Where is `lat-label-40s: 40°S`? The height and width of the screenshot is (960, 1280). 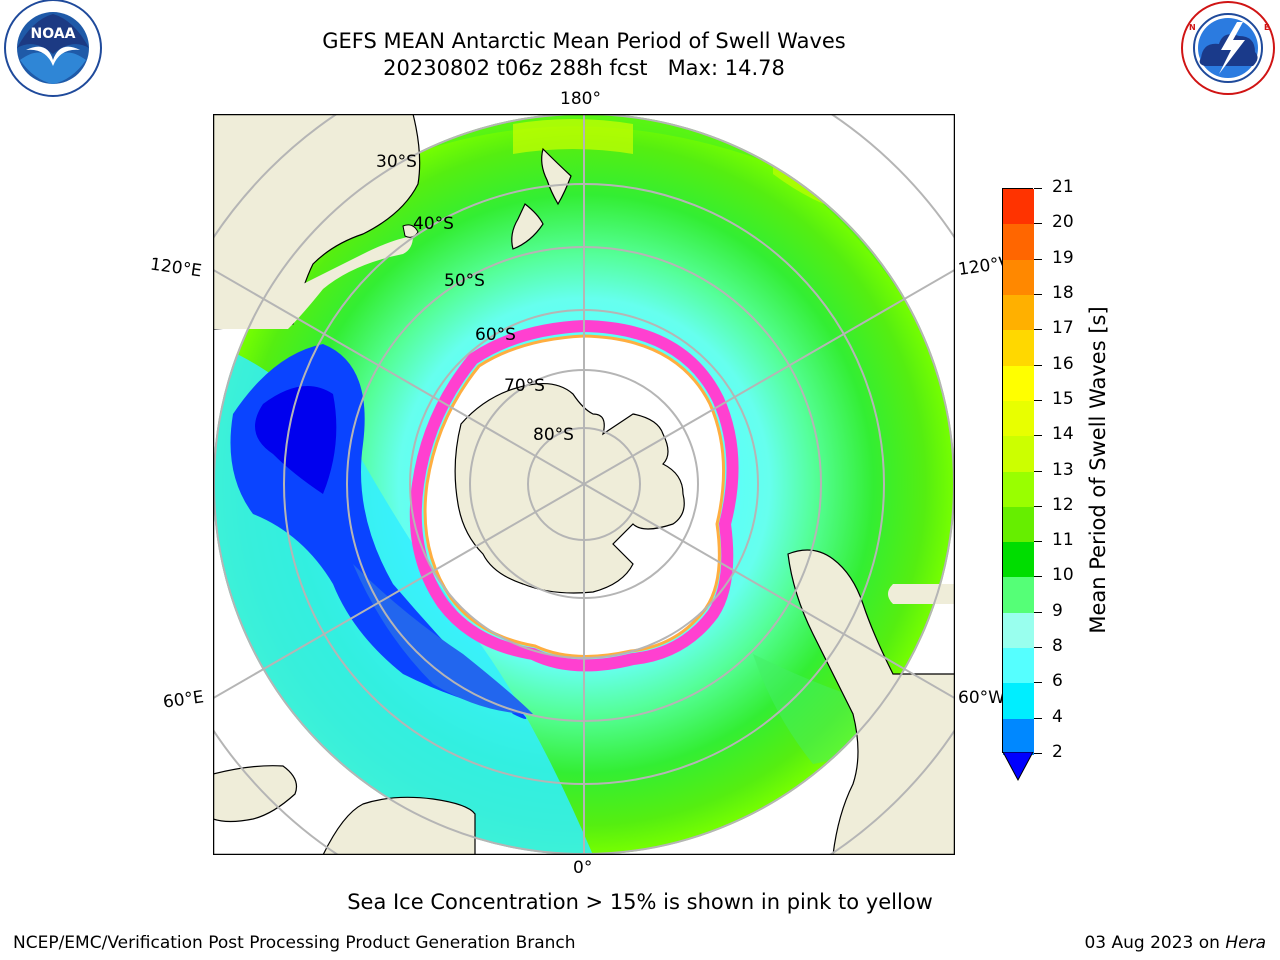 lat-label-40s: 40°S is located at coordinates (433, 224).